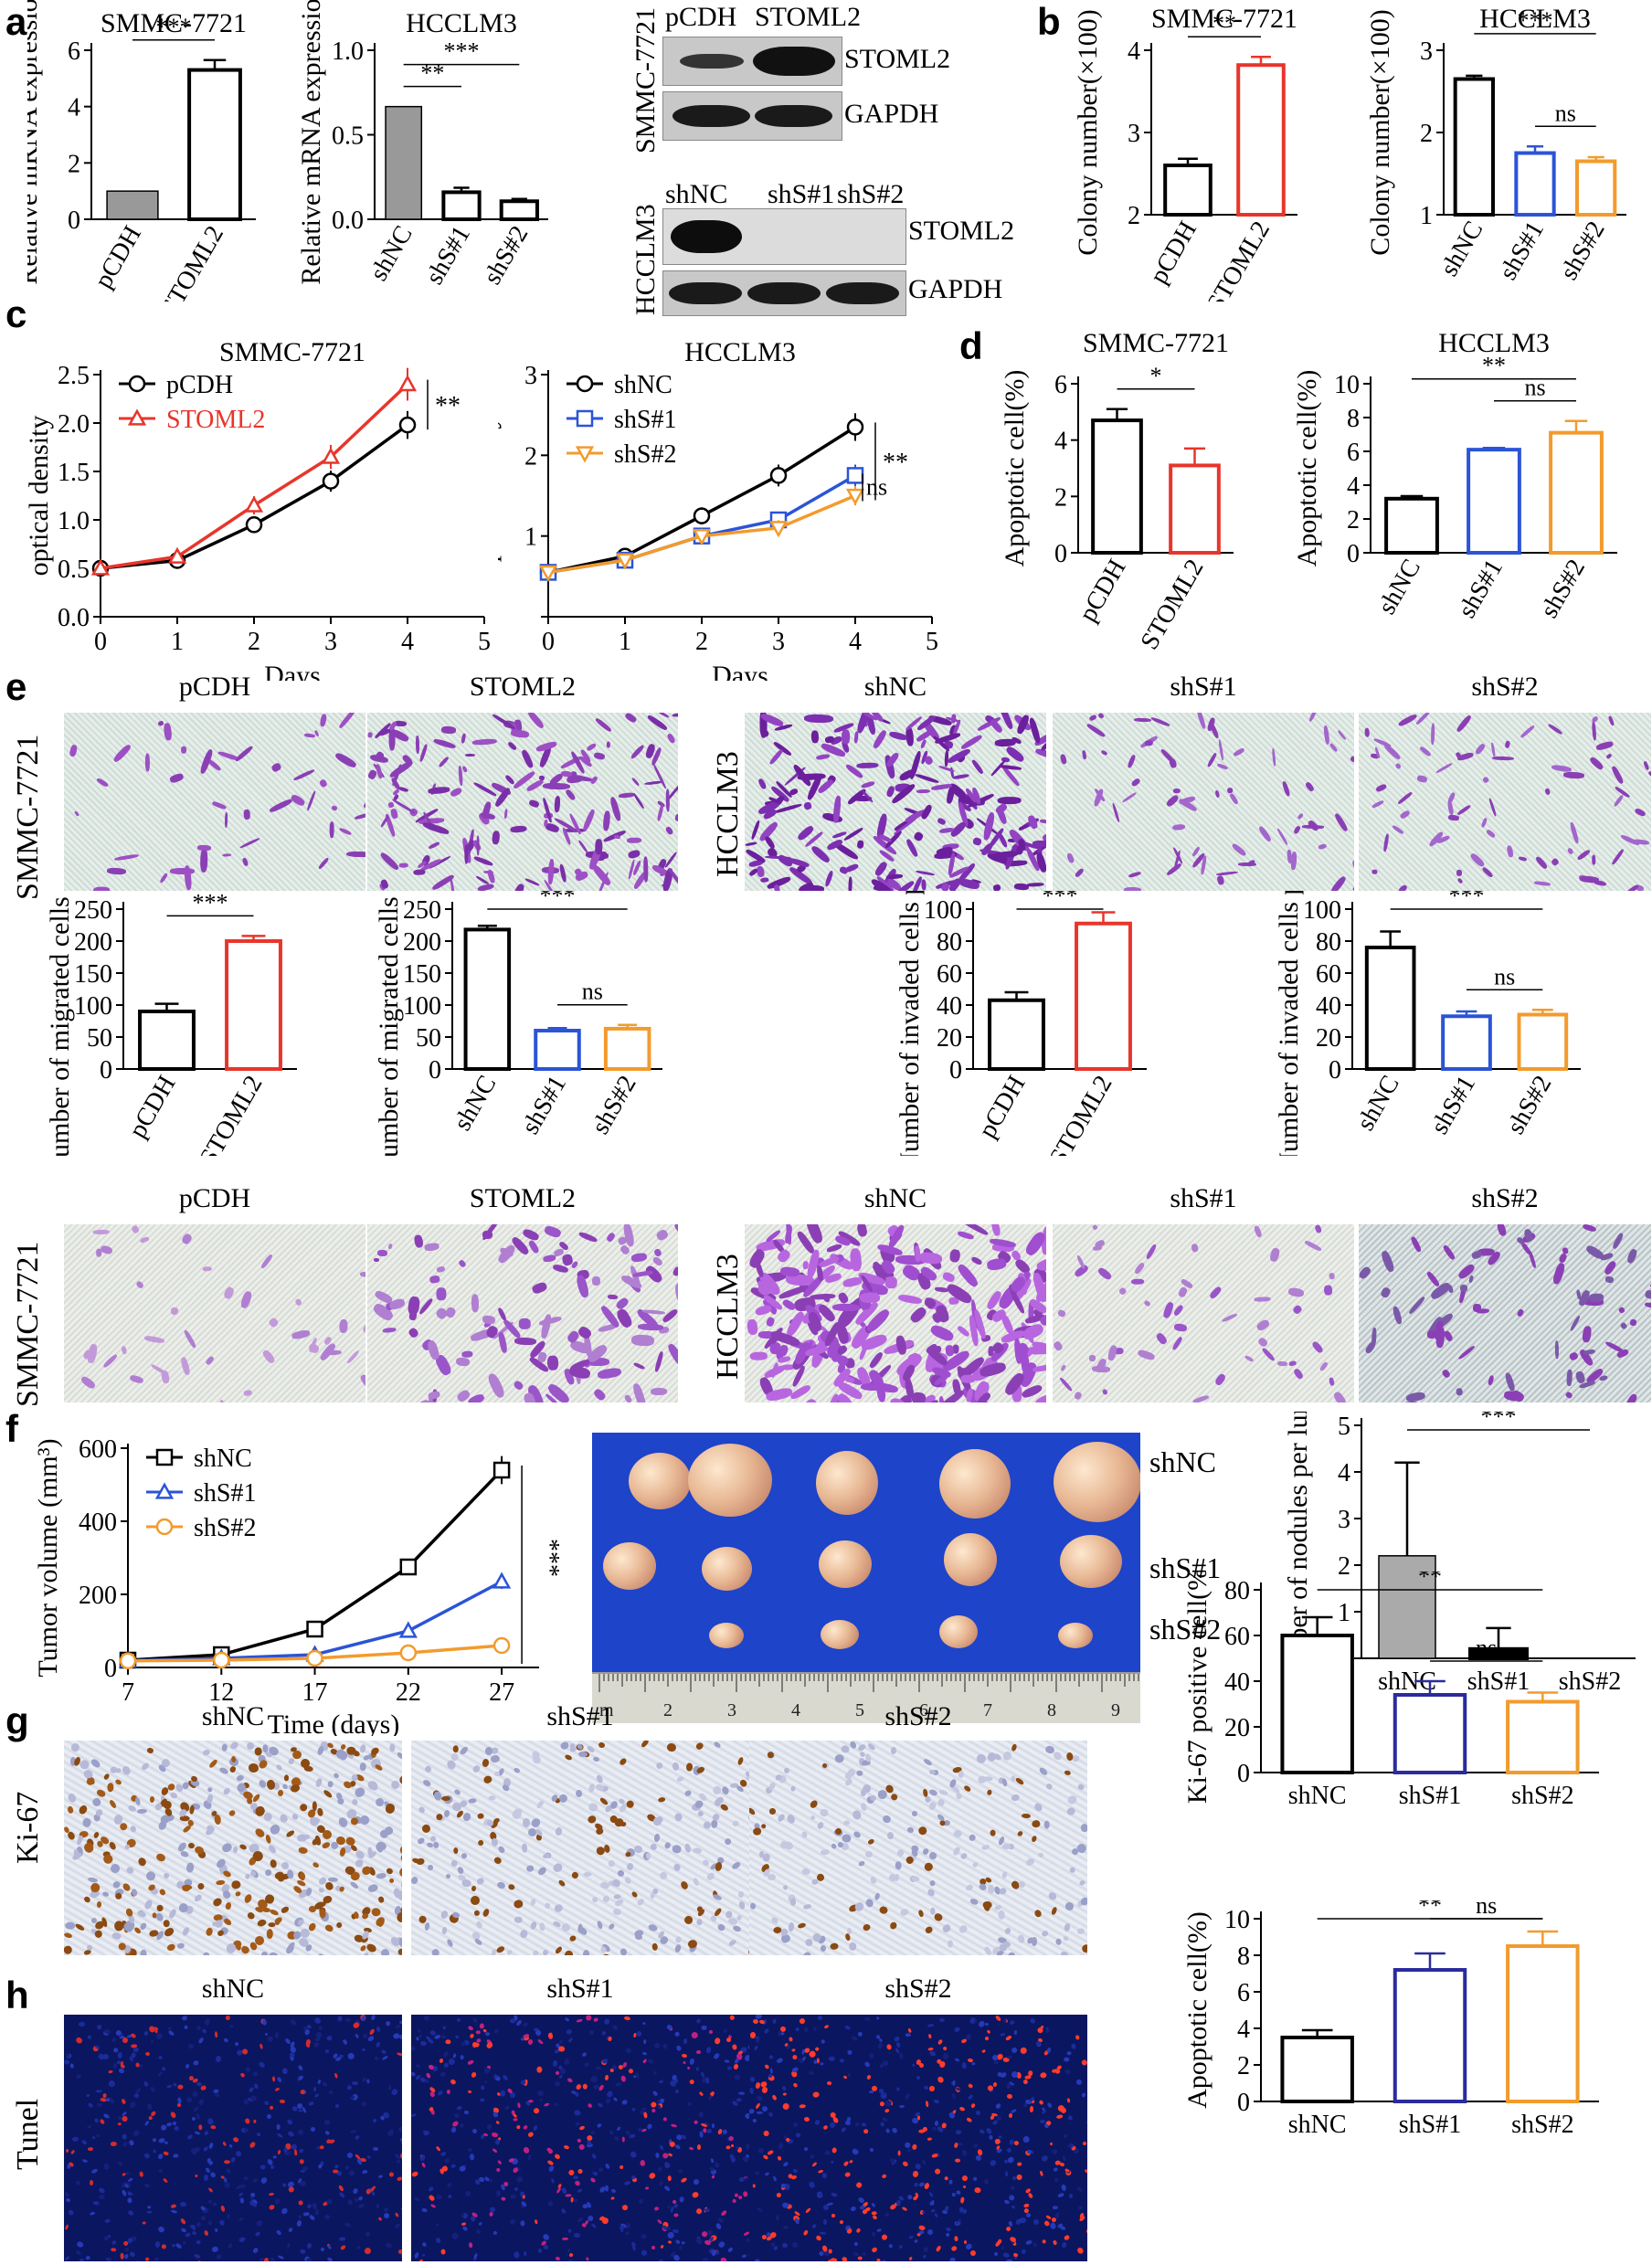 Image resolution: width=1652 pixels, height=2265 pixels. What do you see at coordinates (28, 1324) in the screenshot?
I see `e-bottom-side-left: SMMC-7721` at bounding box center [28, 1324].